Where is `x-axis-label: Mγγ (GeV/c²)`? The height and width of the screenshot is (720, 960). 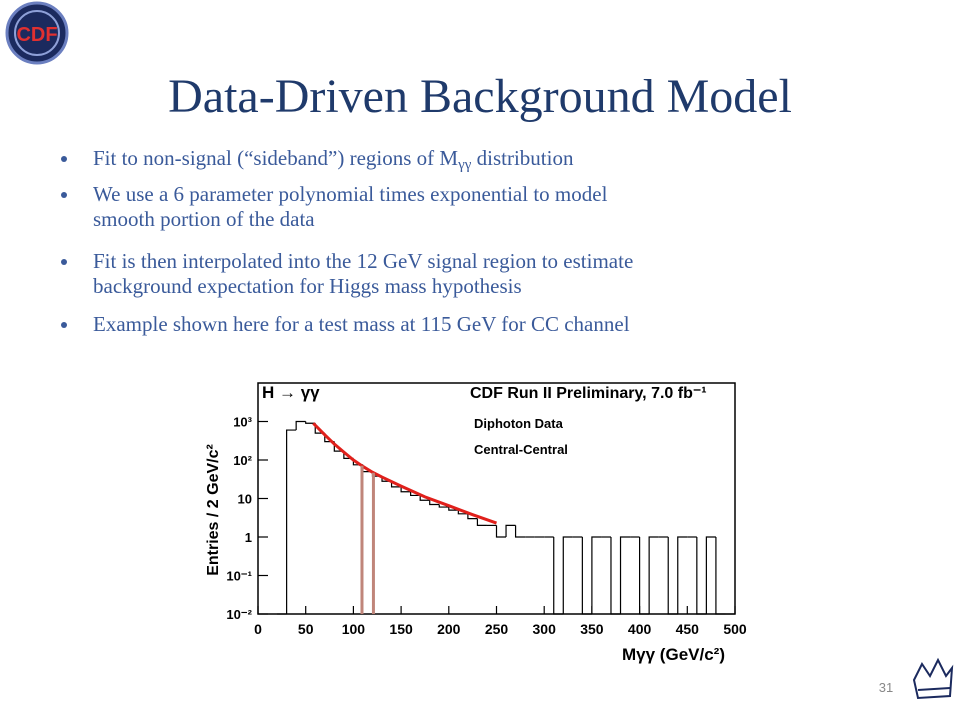 x-axis-label: Mγγ (GeV/c²) is located at coordinates (673, 654).